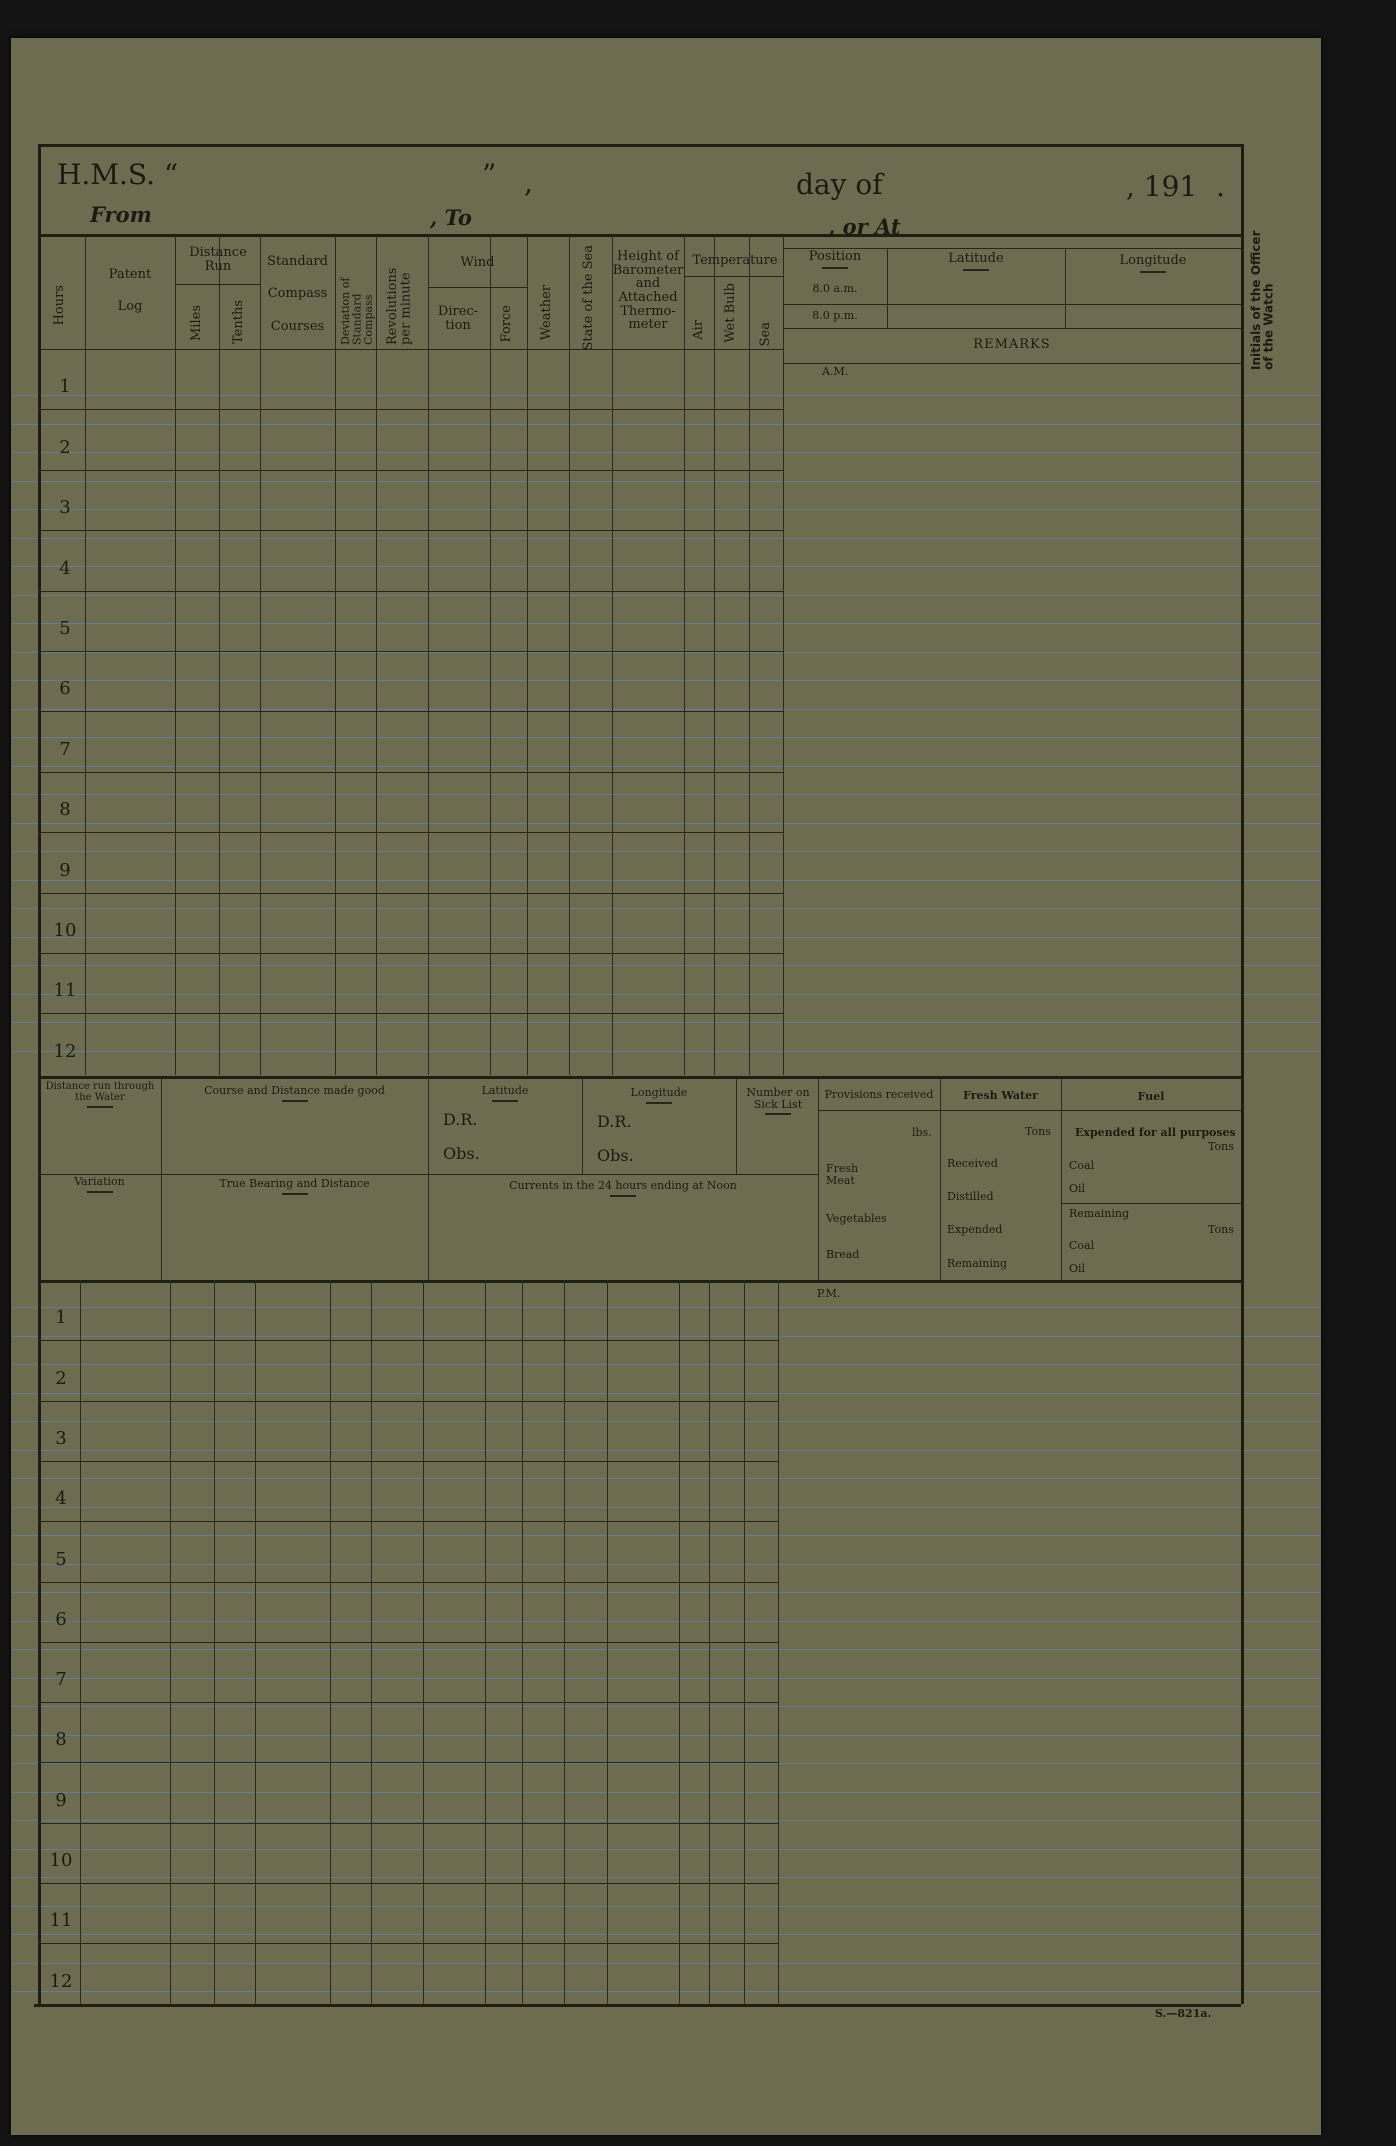 The width and height of the screenshot is (1396, 2146). I want to click on col-miles: Miles, so click(196, 323).